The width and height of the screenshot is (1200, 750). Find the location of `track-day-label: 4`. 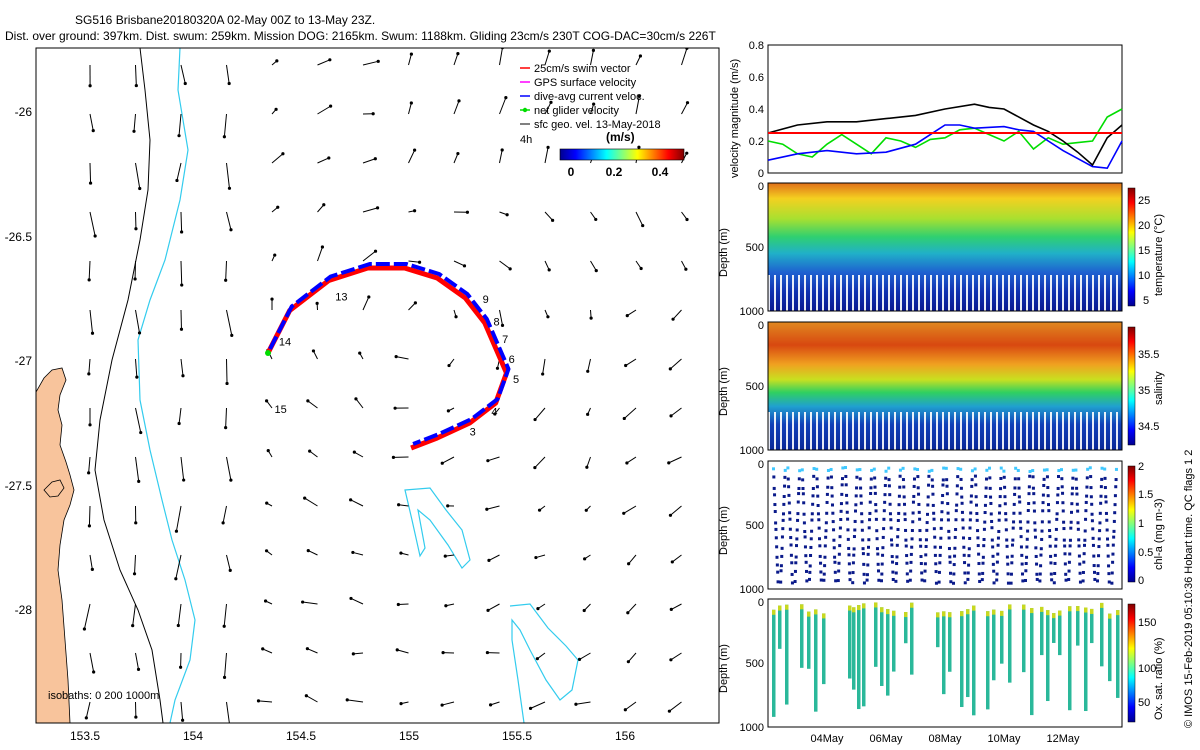

track-day-label: 4 is located at coordinates (494, 413).